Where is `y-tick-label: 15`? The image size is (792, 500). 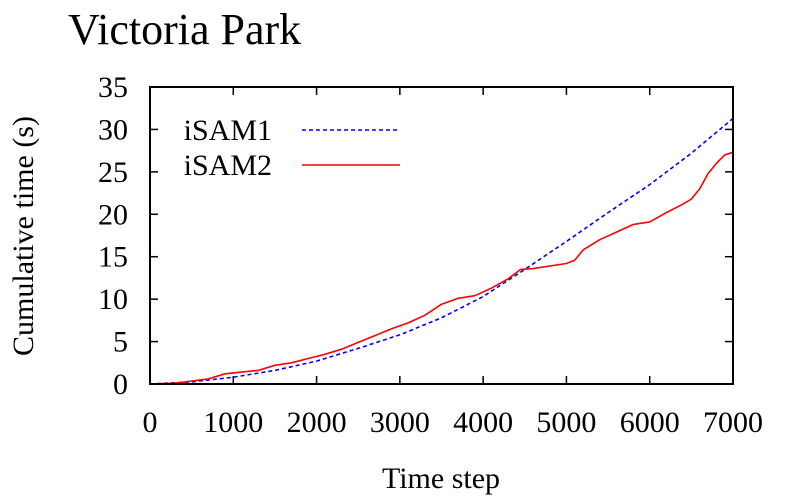 y-tick-label: 15 is located at coordinates (113, 257).